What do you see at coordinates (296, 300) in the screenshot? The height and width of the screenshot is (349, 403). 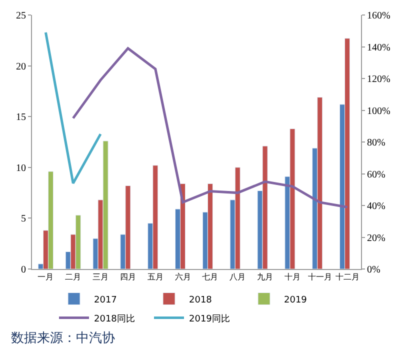 I see `legend-label: 2019` at bounding box center [296, 300].